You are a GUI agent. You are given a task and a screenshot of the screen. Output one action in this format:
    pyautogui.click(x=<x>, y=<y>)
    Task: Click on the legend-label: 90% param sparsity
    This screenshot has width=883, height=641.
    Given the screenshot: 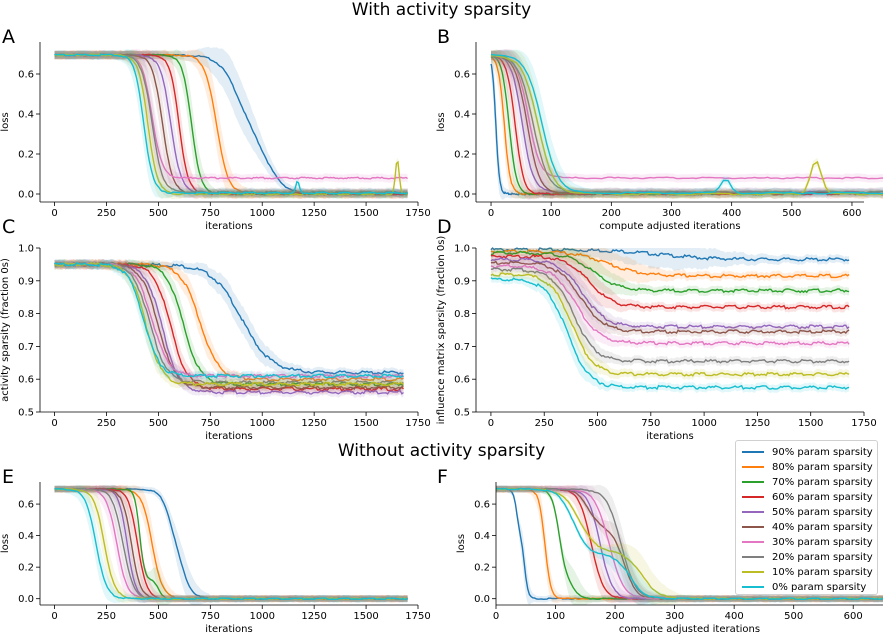 What is the action you would take?
    pyautogui.click(x=822, y=452)
    